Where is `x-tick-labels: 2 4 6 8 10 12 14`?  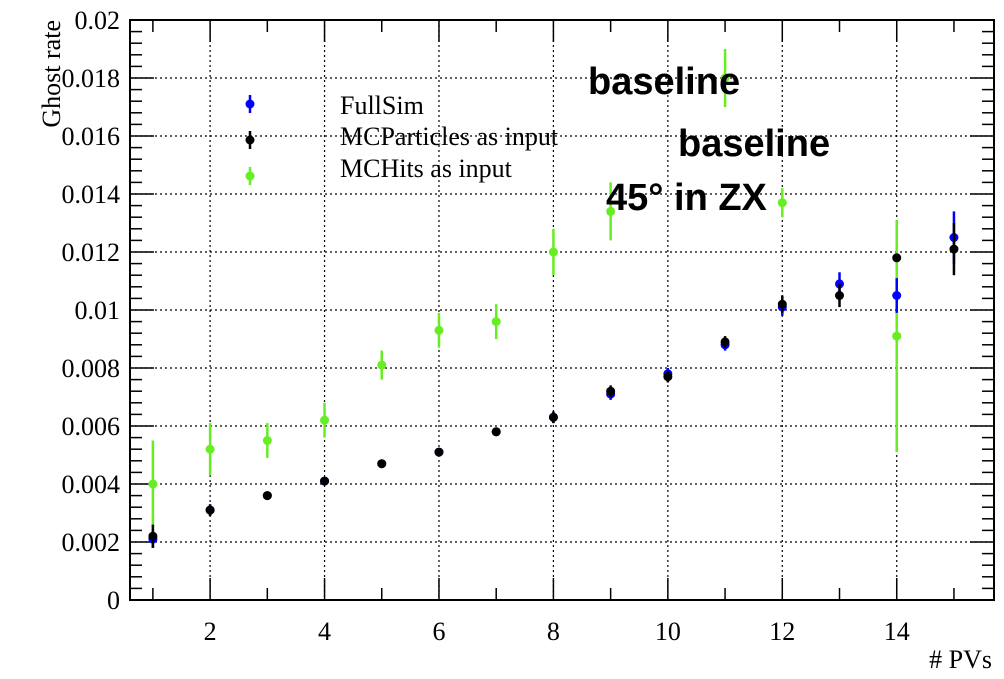 x-tick-labels: 2 4 6 8 10 12 14 is located at coordinates (557, 631).